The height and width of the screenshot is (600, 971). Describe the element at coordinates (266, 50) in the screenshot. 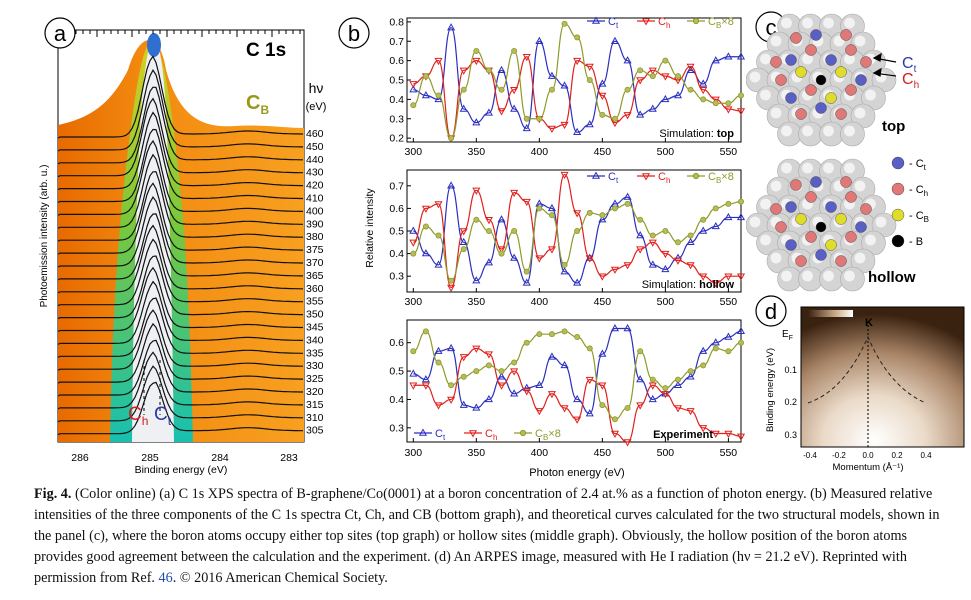

I see `panel-a-title: C 1s` at that location.